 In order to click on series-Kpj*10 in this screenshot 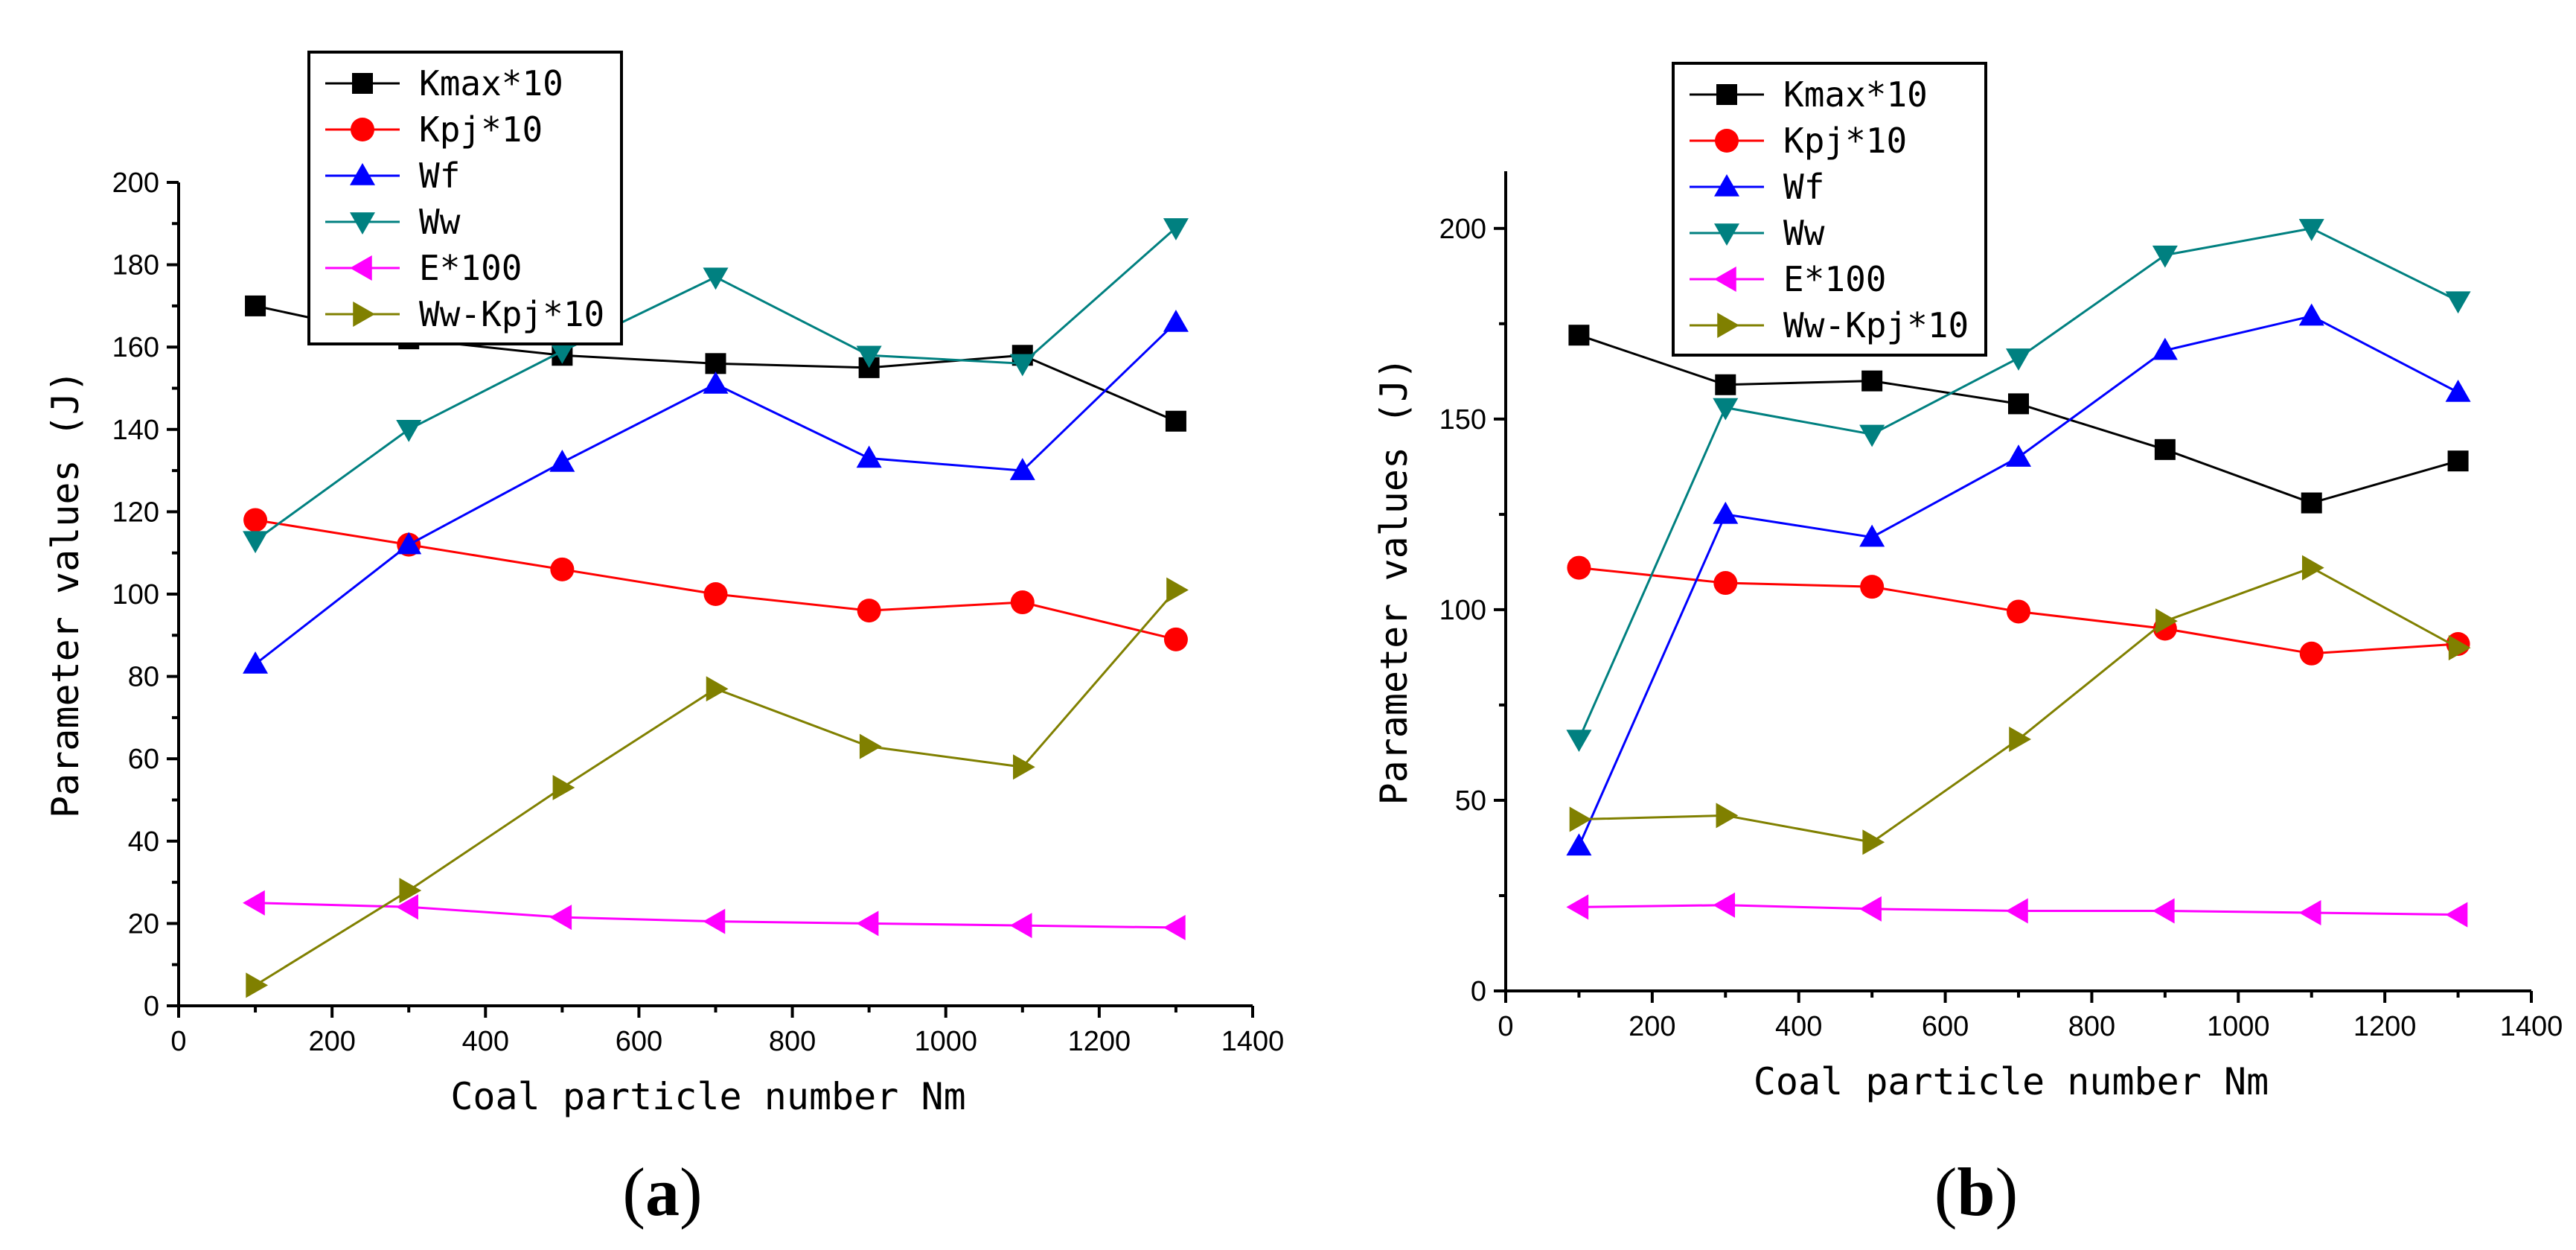, I will do `click(2018, 610)`.